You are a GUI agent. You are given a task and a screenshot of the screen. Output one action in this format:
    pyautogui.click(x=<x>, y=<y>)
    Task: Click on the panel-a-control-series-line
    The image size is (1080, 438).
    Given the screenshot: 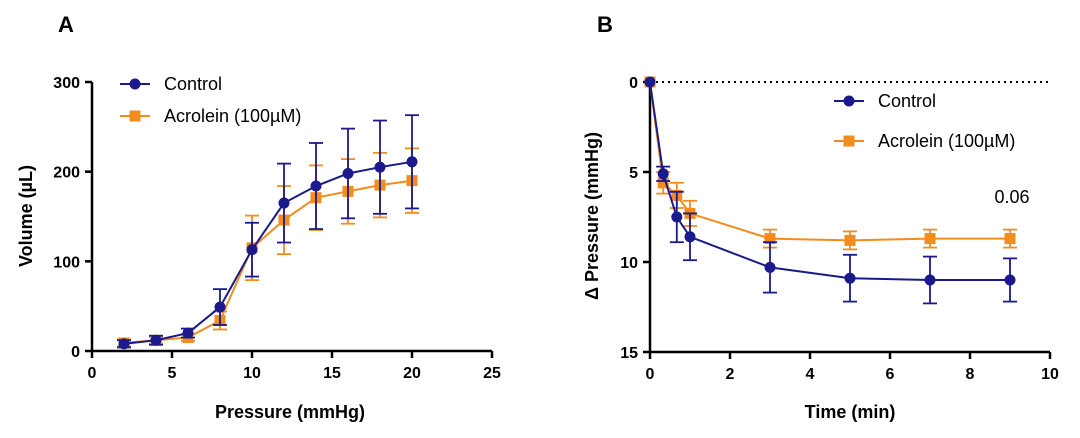 What is the action you would take?
    pyautogui.click(x=268, y=252)
    